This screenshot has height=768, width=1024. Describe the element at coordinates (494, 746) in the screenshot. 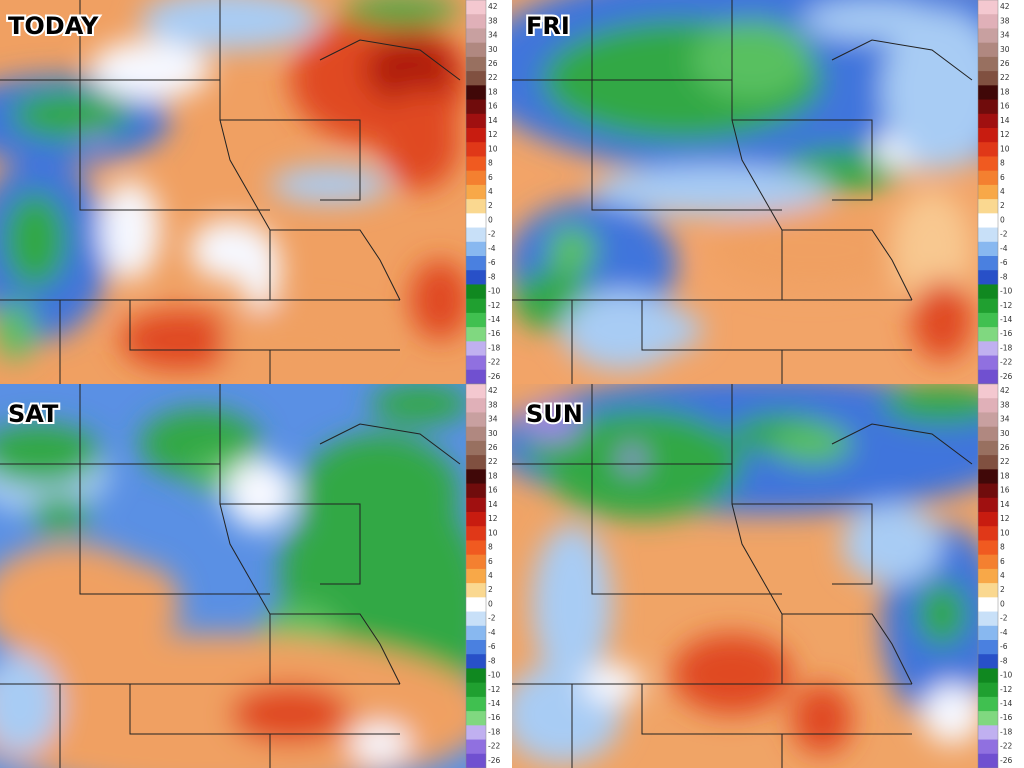

I see `scale-label: -22` at that location.